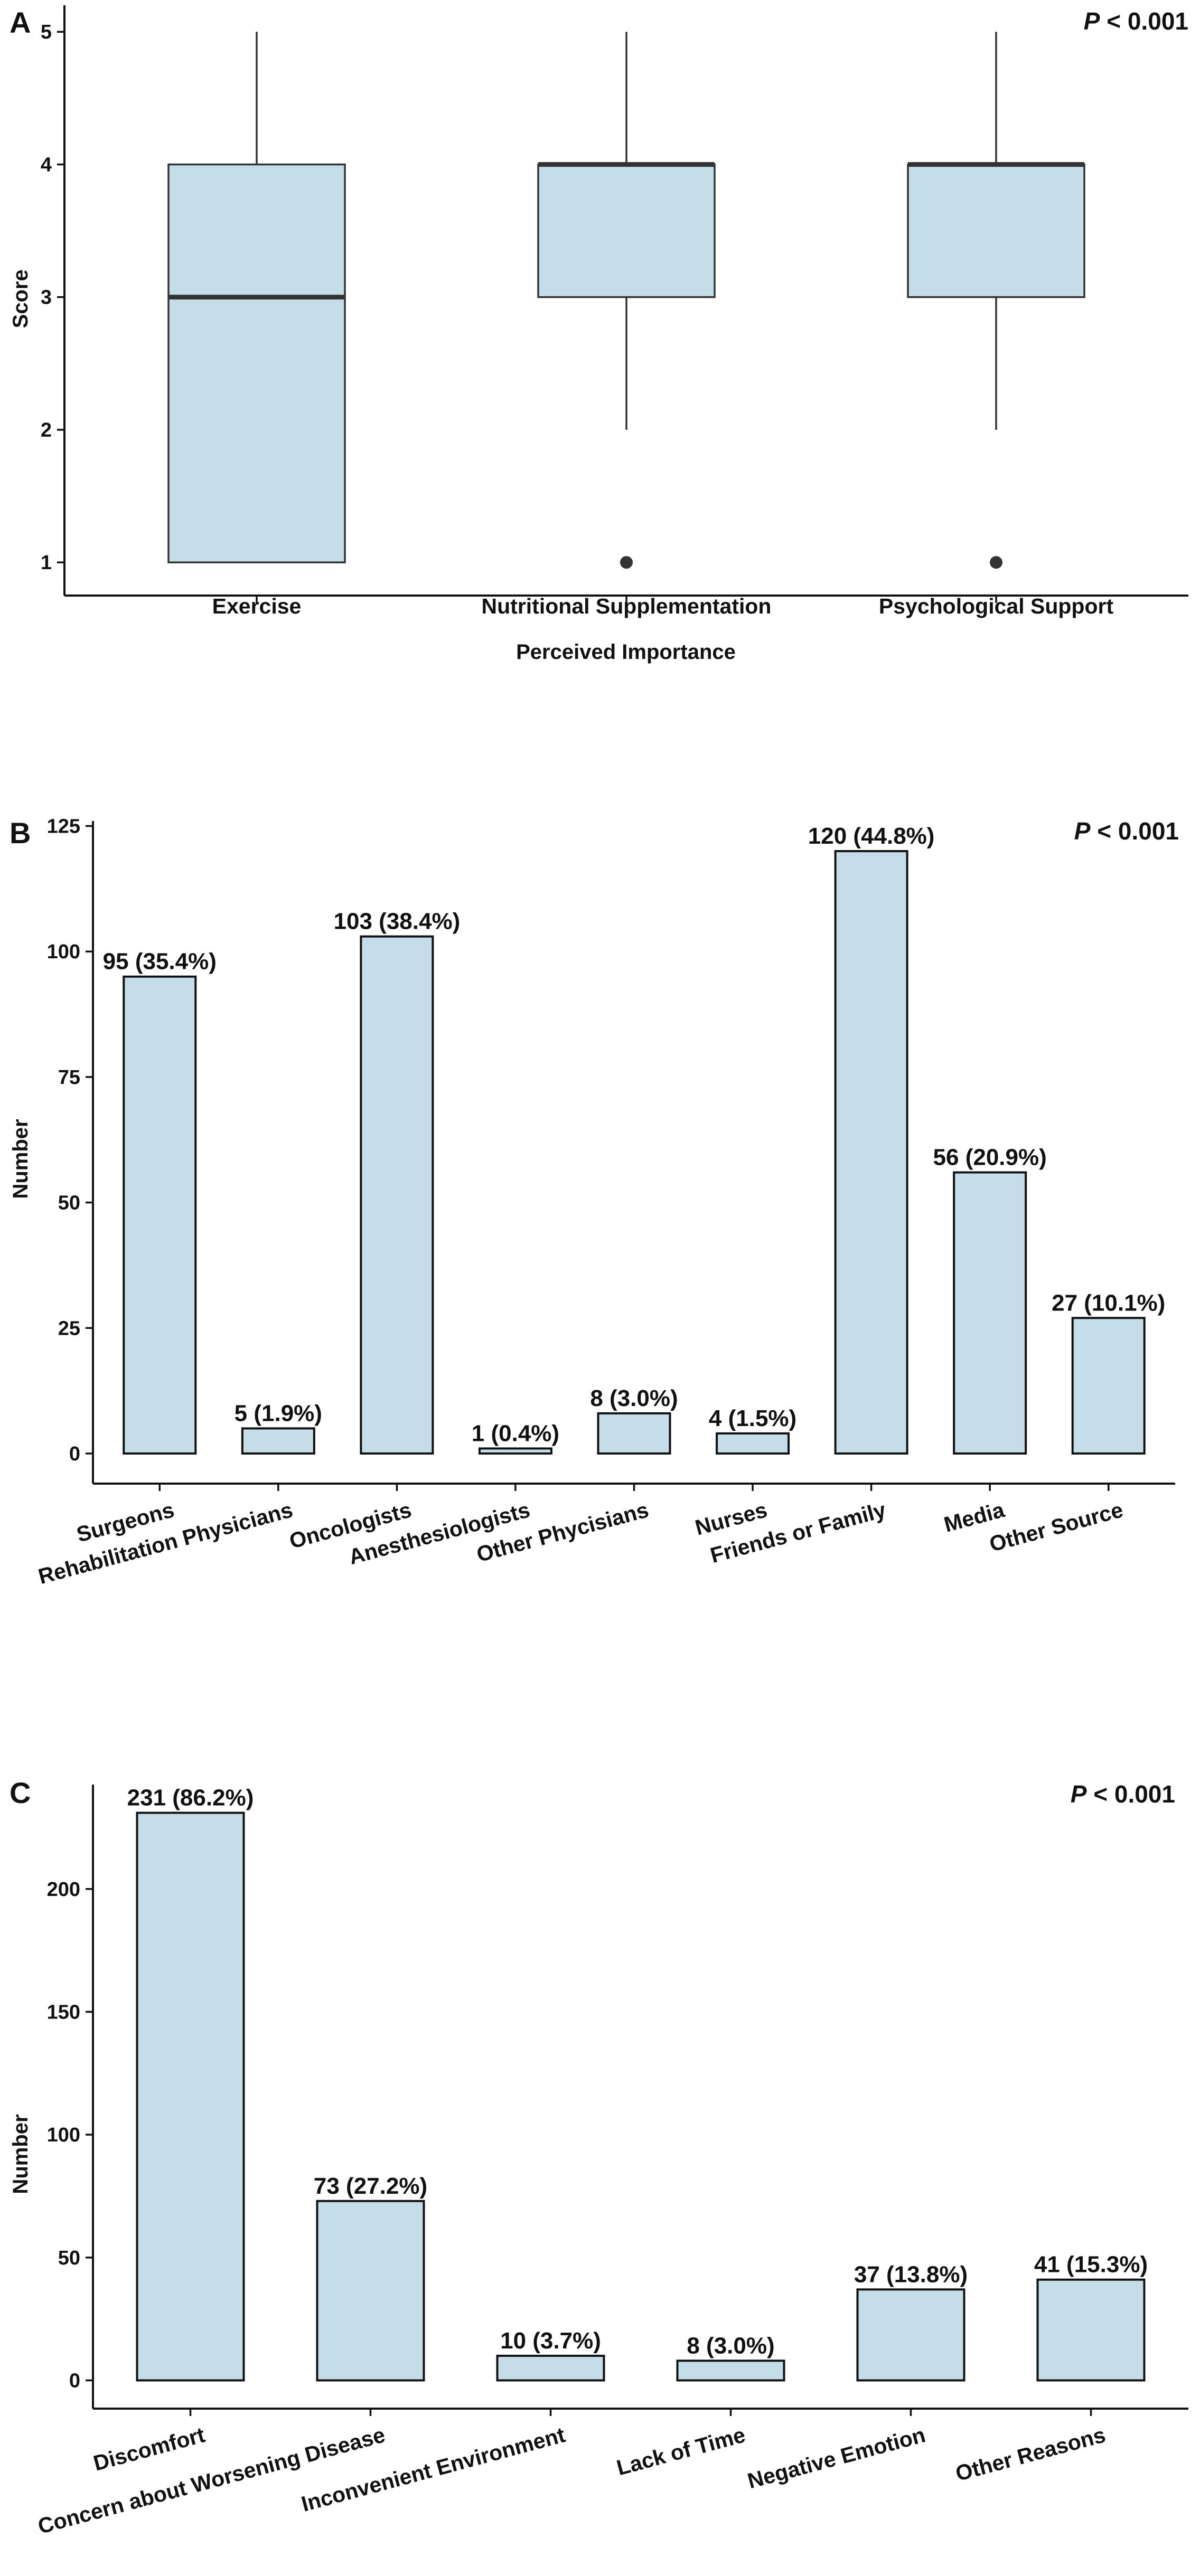 The height and width of the screenshot is (2576, 1200). Describe the element at coordinates (397, 922) in the screenshot. I see `bar-data-label: 103 (38.4%)` at that location.